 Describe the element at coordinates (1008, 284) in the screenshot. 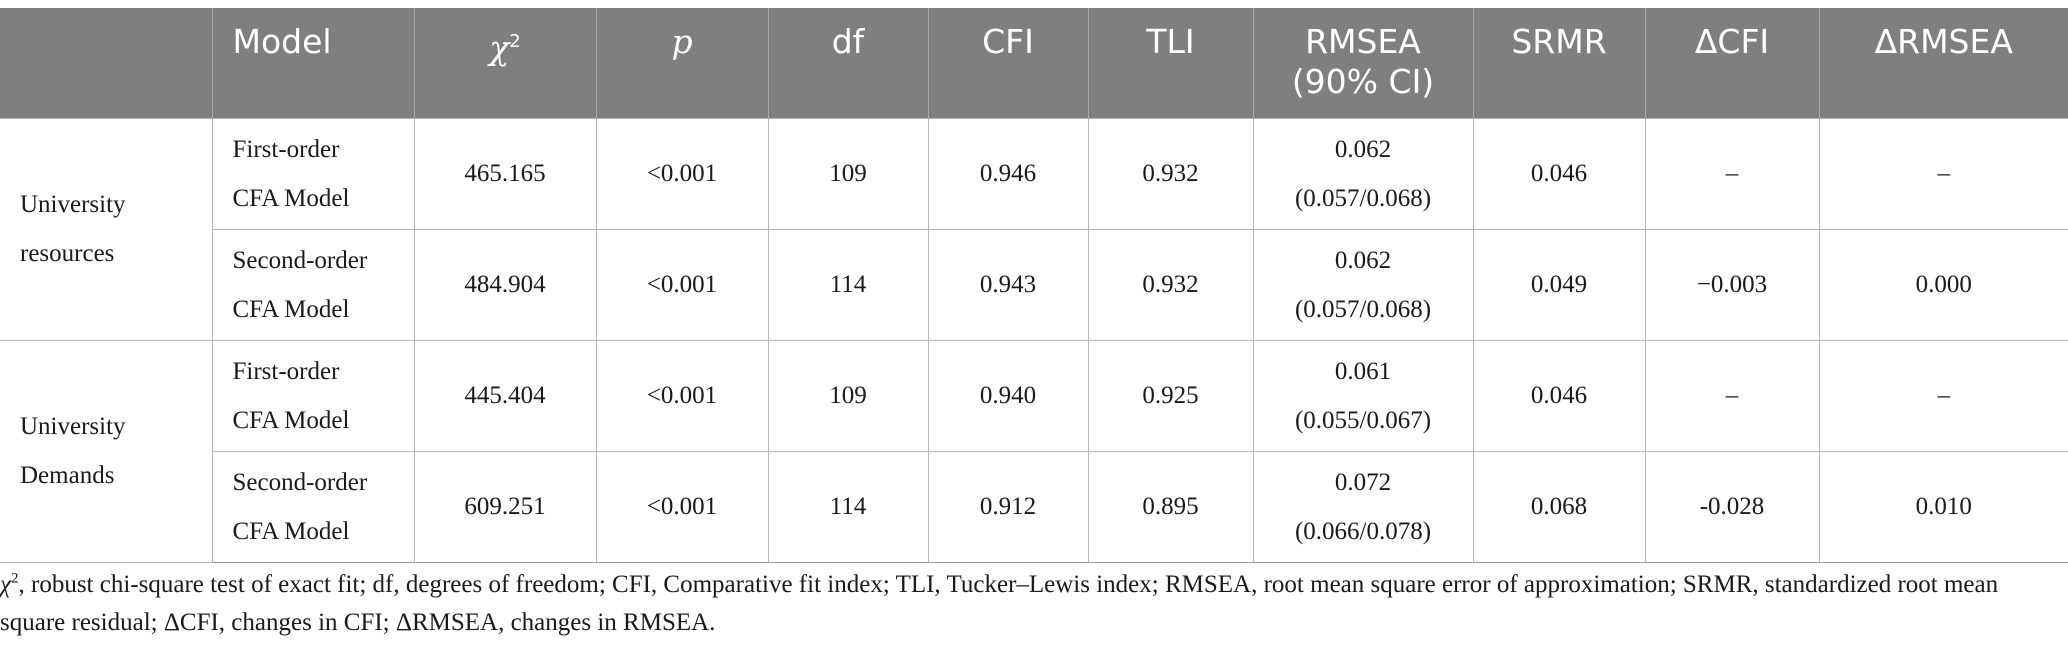

I see `cfi-cell: 0.943` at that location.